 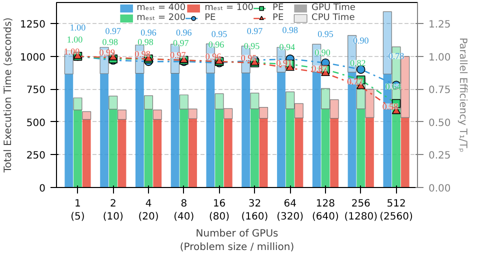 I want to click on y2-tick-label: 1.00, so click(x=439, y=58).